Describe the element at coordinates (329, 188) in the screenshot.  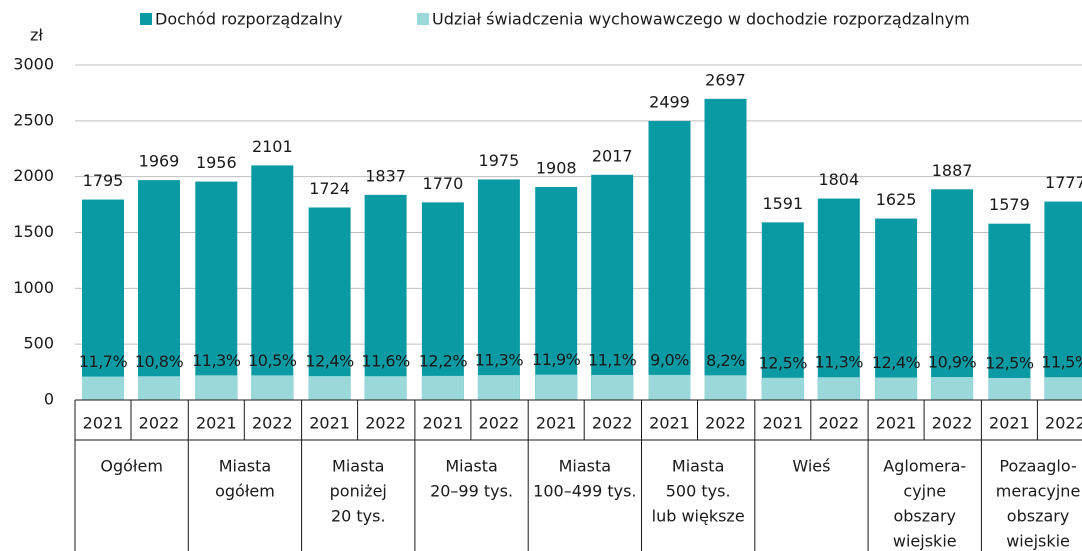
I see `value-label: 1724` at that location.